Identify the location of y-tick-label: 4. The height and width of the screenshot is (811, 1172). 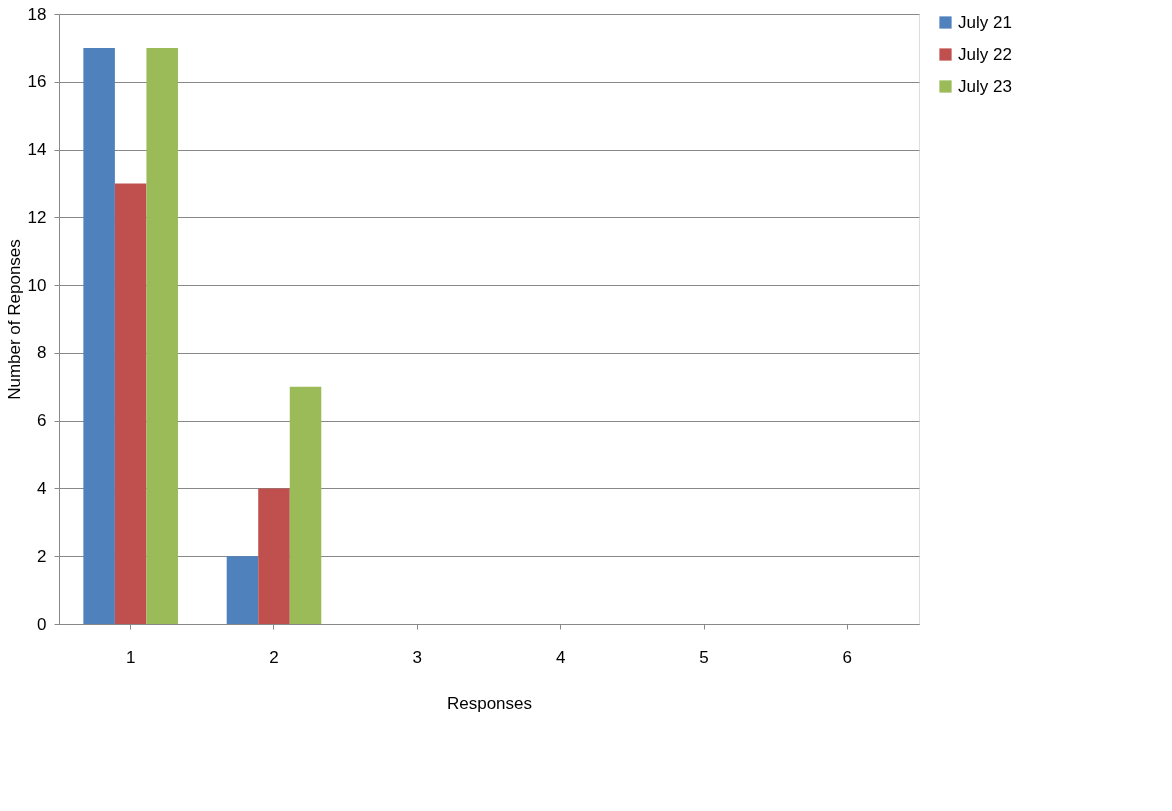
(42, 488).